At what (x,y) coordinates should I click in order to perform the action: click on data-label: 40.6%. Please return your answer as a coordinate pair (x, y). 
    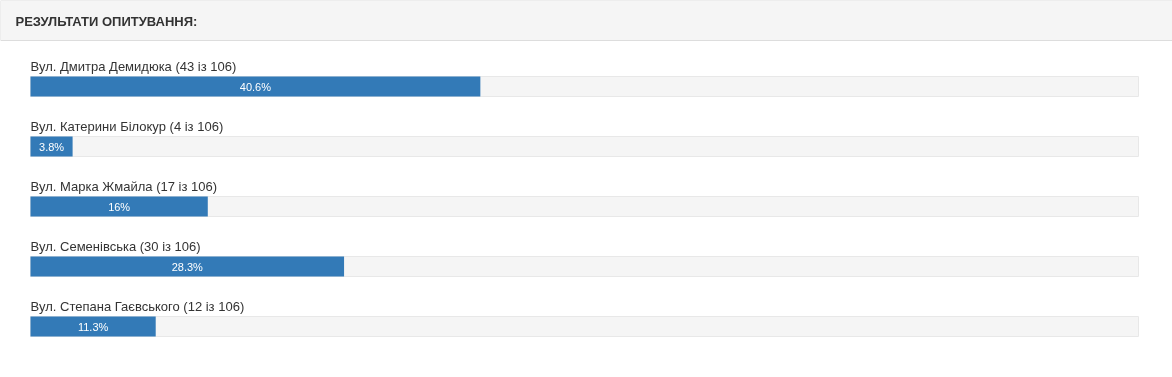
    Looking at the image, I should click on (255, 86).